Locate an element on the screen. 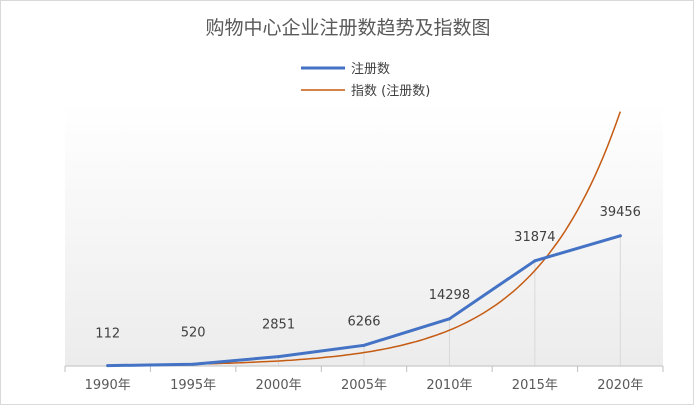 This screenshot has width=694, height=406. chart-title: 购物中心企业注册数趋势及指数图 is located at coordinates (347, 28).